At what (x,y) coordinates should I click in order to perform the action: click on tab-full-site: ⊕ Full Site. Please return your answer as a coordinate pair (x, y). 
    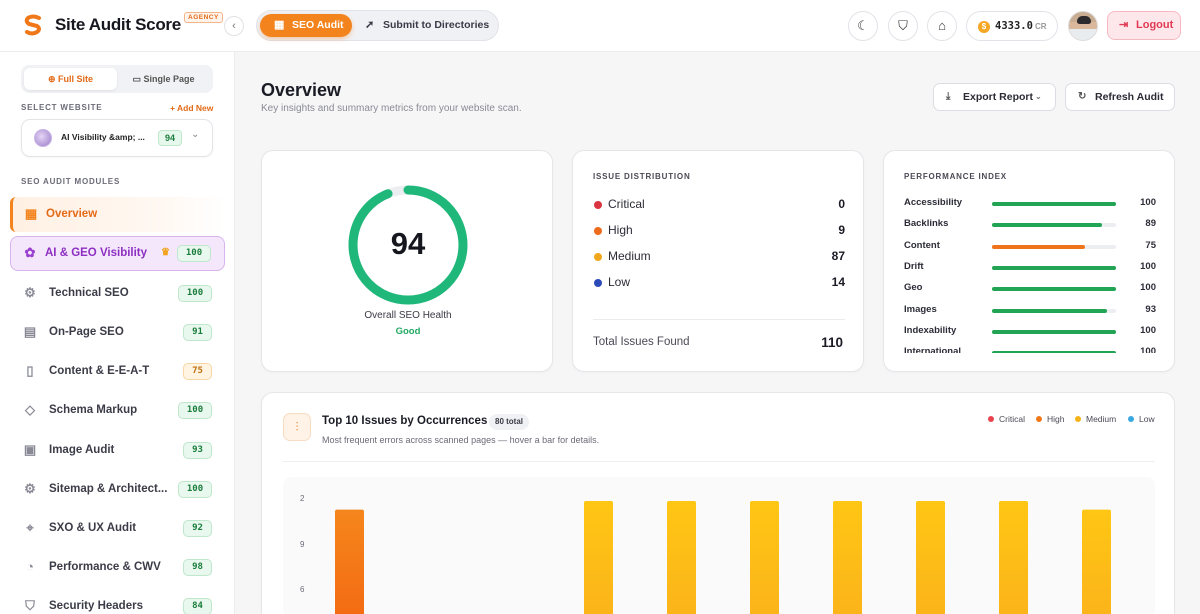
    Looking at the image, I should click on (70, 79).